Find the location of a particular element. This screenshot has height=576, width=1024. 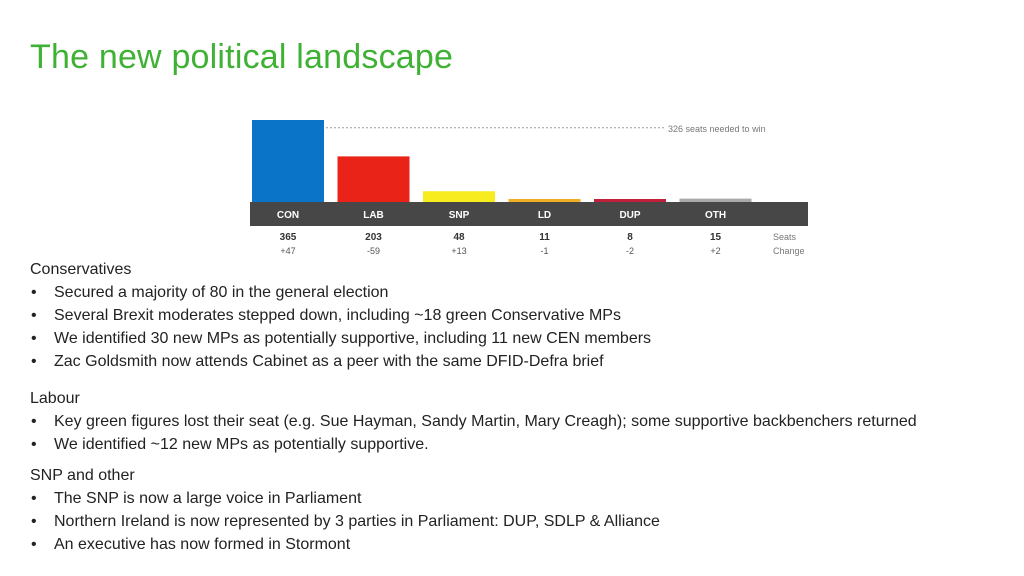

slide-title: The new political landscape is located at coordinates (242, 57).